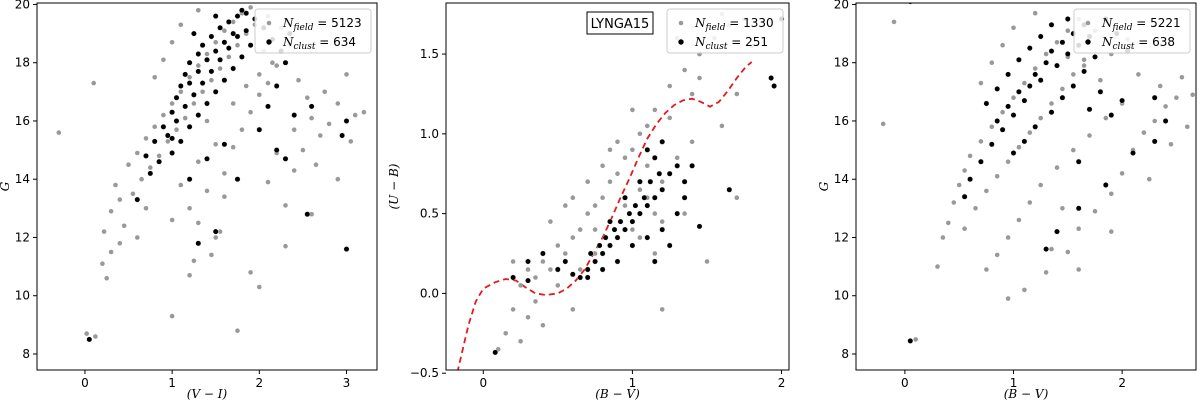 This screenshot has height=408, width=1200. Describe the element at coordinates (207, 394) in the screenshot. I see `x-axis-label: (V − I)` at that location.